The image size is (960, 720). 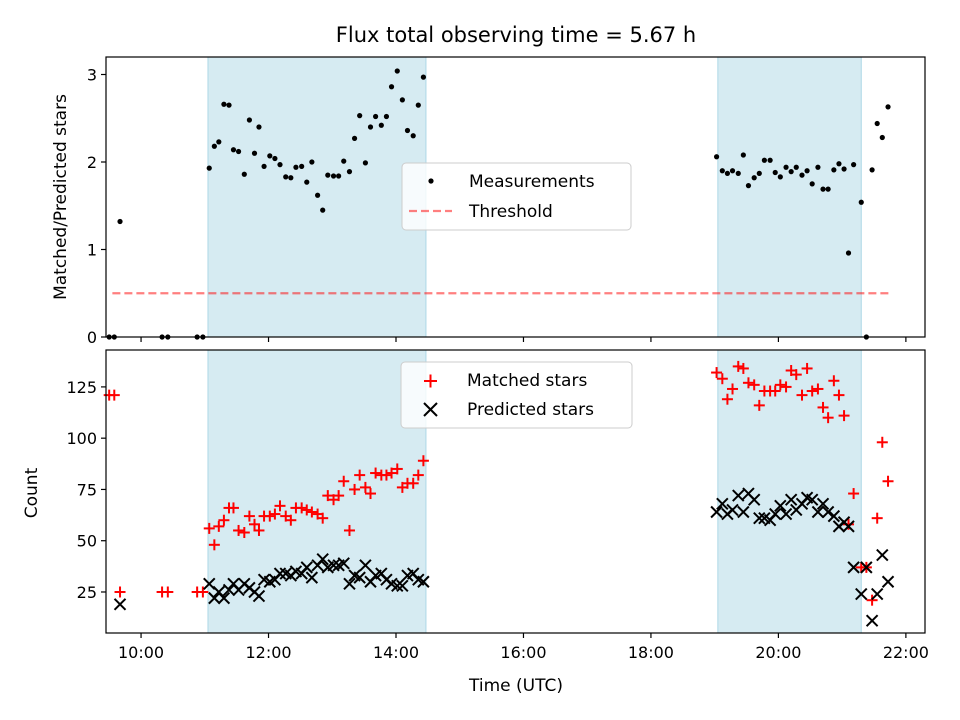 What do you see at coordinates (92, 162) in the screenshot?
I see `y-tick-label: 2` at bounding box center [92, 162].